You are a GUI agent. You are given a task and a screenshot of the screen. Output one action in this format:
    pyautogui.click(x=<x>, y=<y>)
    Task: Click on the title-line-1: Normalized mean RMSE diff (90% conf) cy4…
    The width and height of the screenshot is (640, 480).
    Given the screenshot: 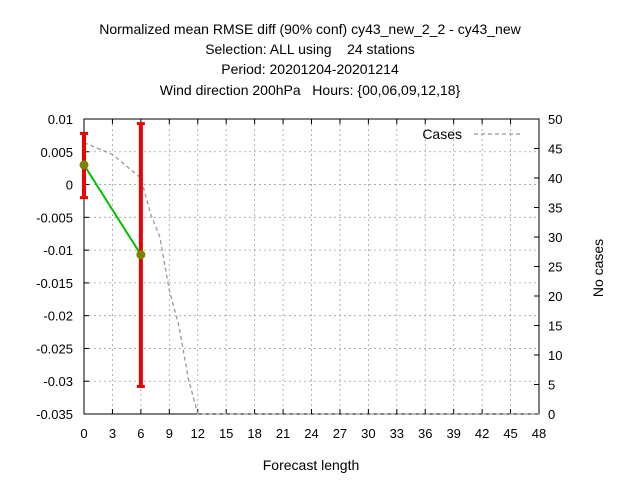 What is the action you would take?
    pyautogui.click(x=310, y=29)
    